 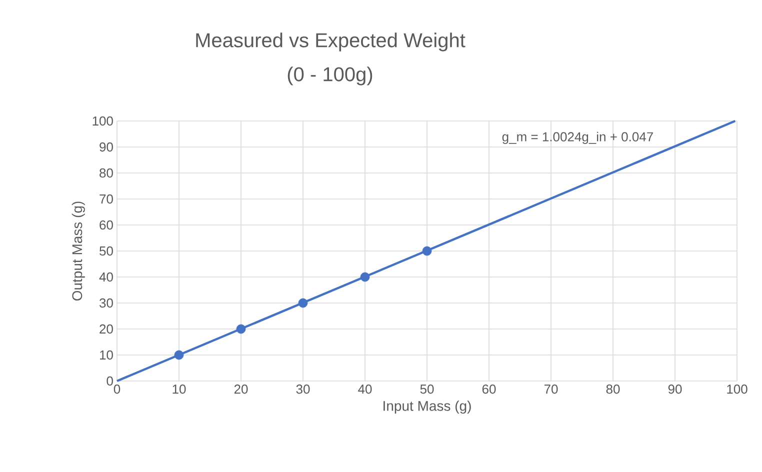 I want to click on y-tick-label: 50, so click(x=106, y=251).